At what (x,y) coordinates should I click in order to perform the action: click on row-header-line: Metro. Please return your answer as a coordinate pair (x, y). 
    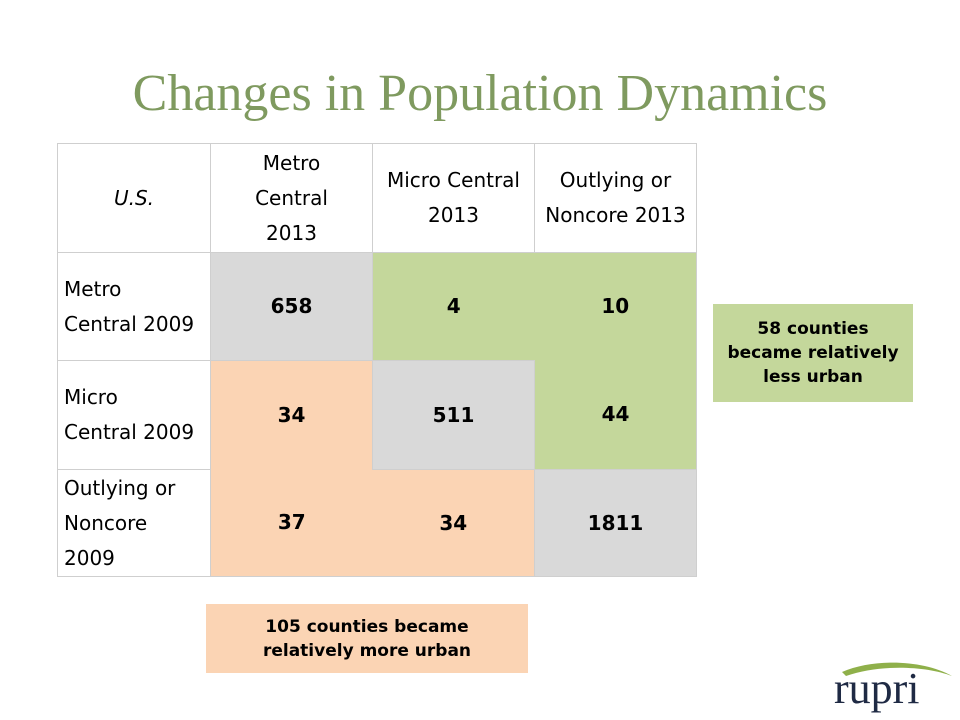
    Looking at the image, I should click on (93, 288).